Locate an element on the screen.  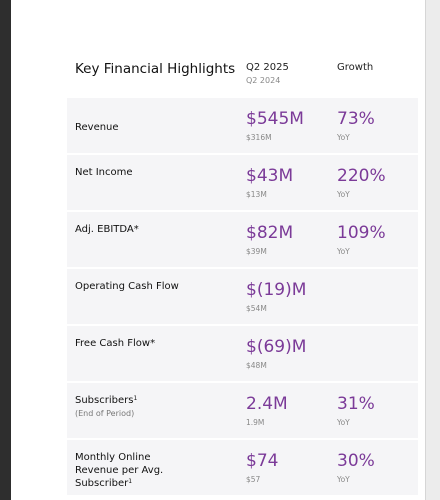
prior-value: $57 is located at coordinates (253, 479).